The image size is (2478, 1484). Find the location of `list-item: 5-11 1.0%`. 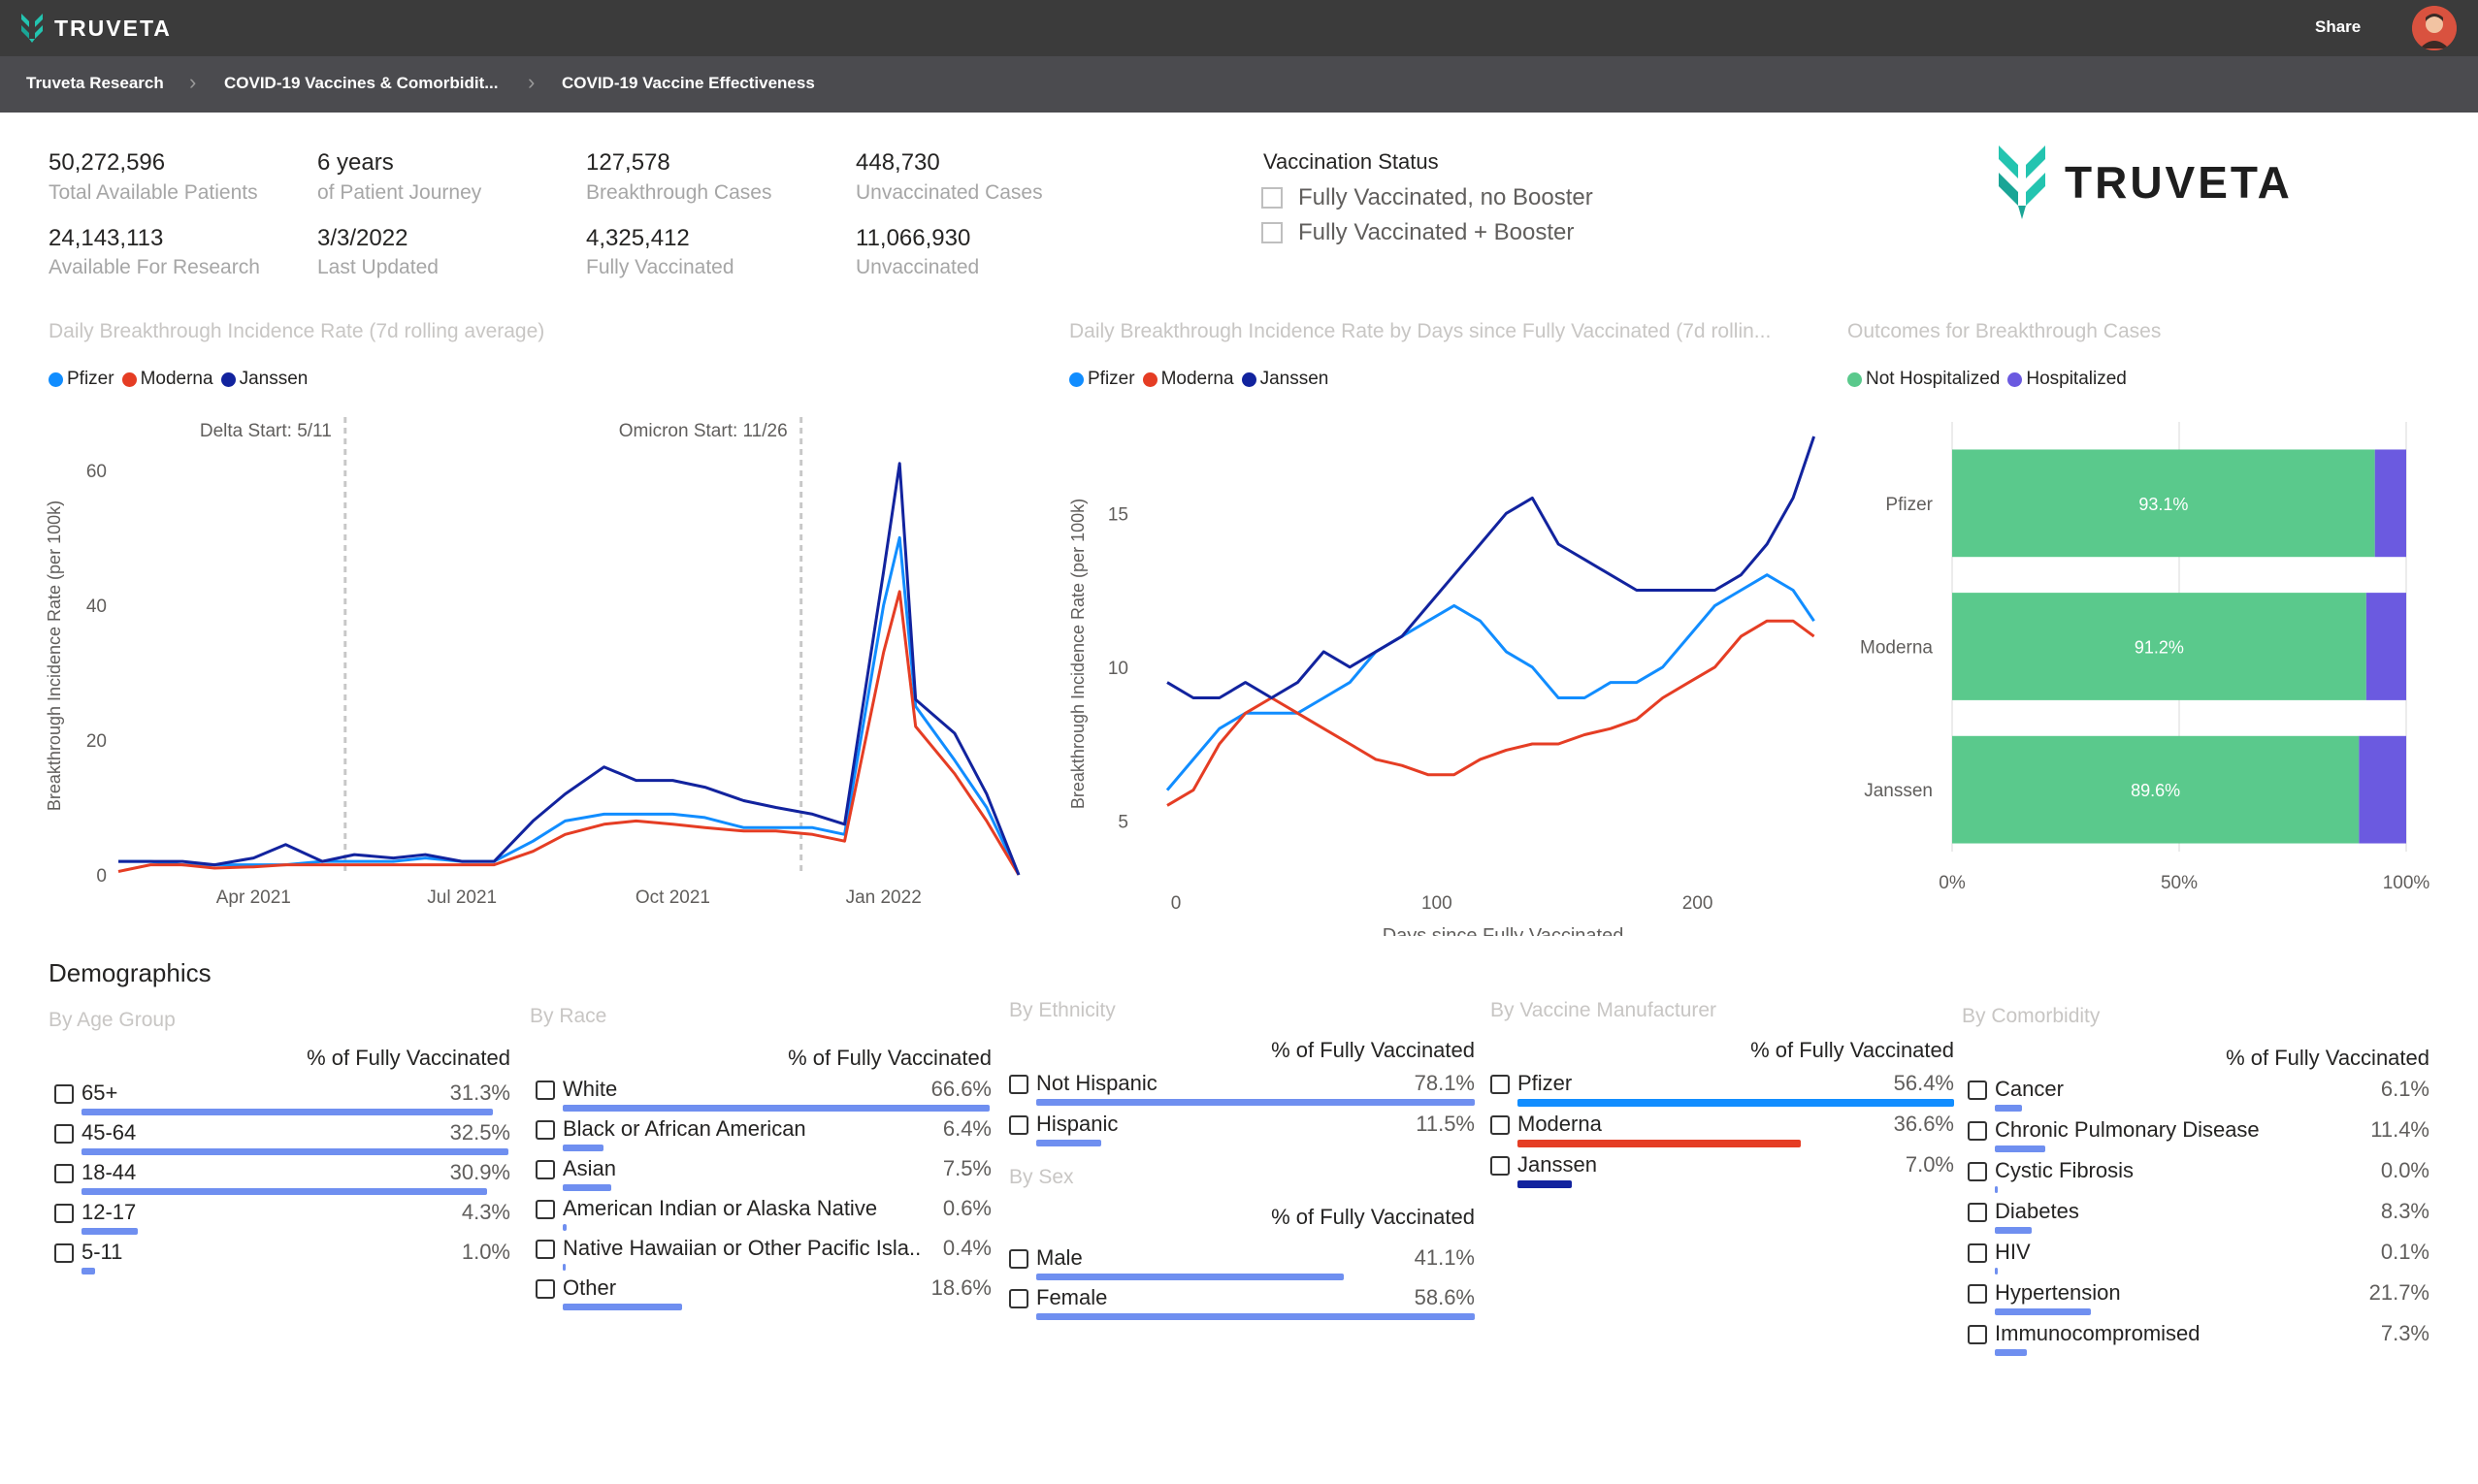

list-item: 5-11 1.0% is located at coordinates (282, 1257).